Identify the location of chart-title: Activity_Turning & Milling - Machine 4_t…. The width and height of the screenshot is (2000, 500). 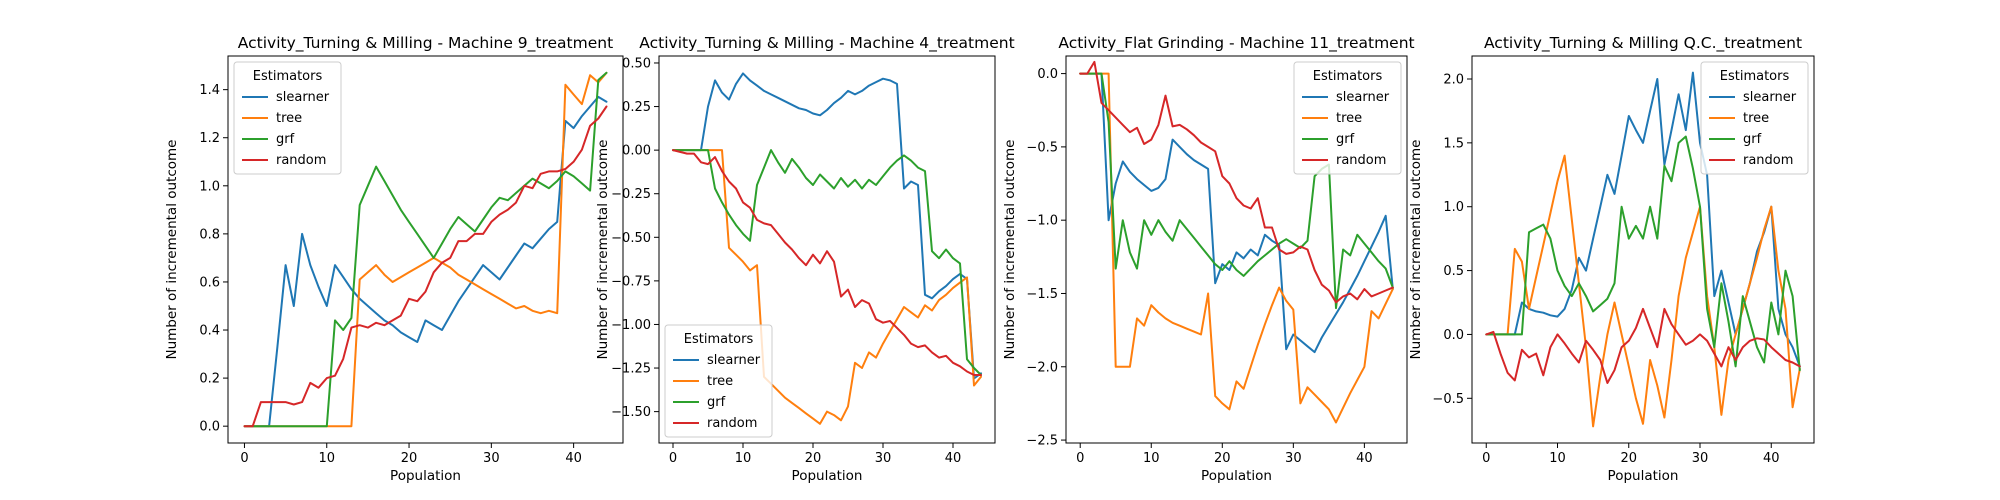
(826, 43).